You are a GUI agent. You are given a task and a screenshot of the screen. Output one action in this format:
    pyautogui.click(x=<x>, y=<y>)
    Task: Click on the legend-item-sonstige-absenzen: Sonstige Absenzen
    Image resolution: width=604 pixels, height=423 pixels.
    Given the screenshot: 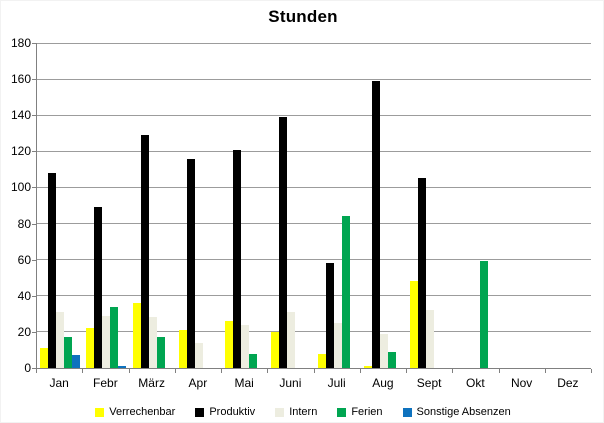 What is the action you would take?
    pyautogui.click(x=456, y=412)
    